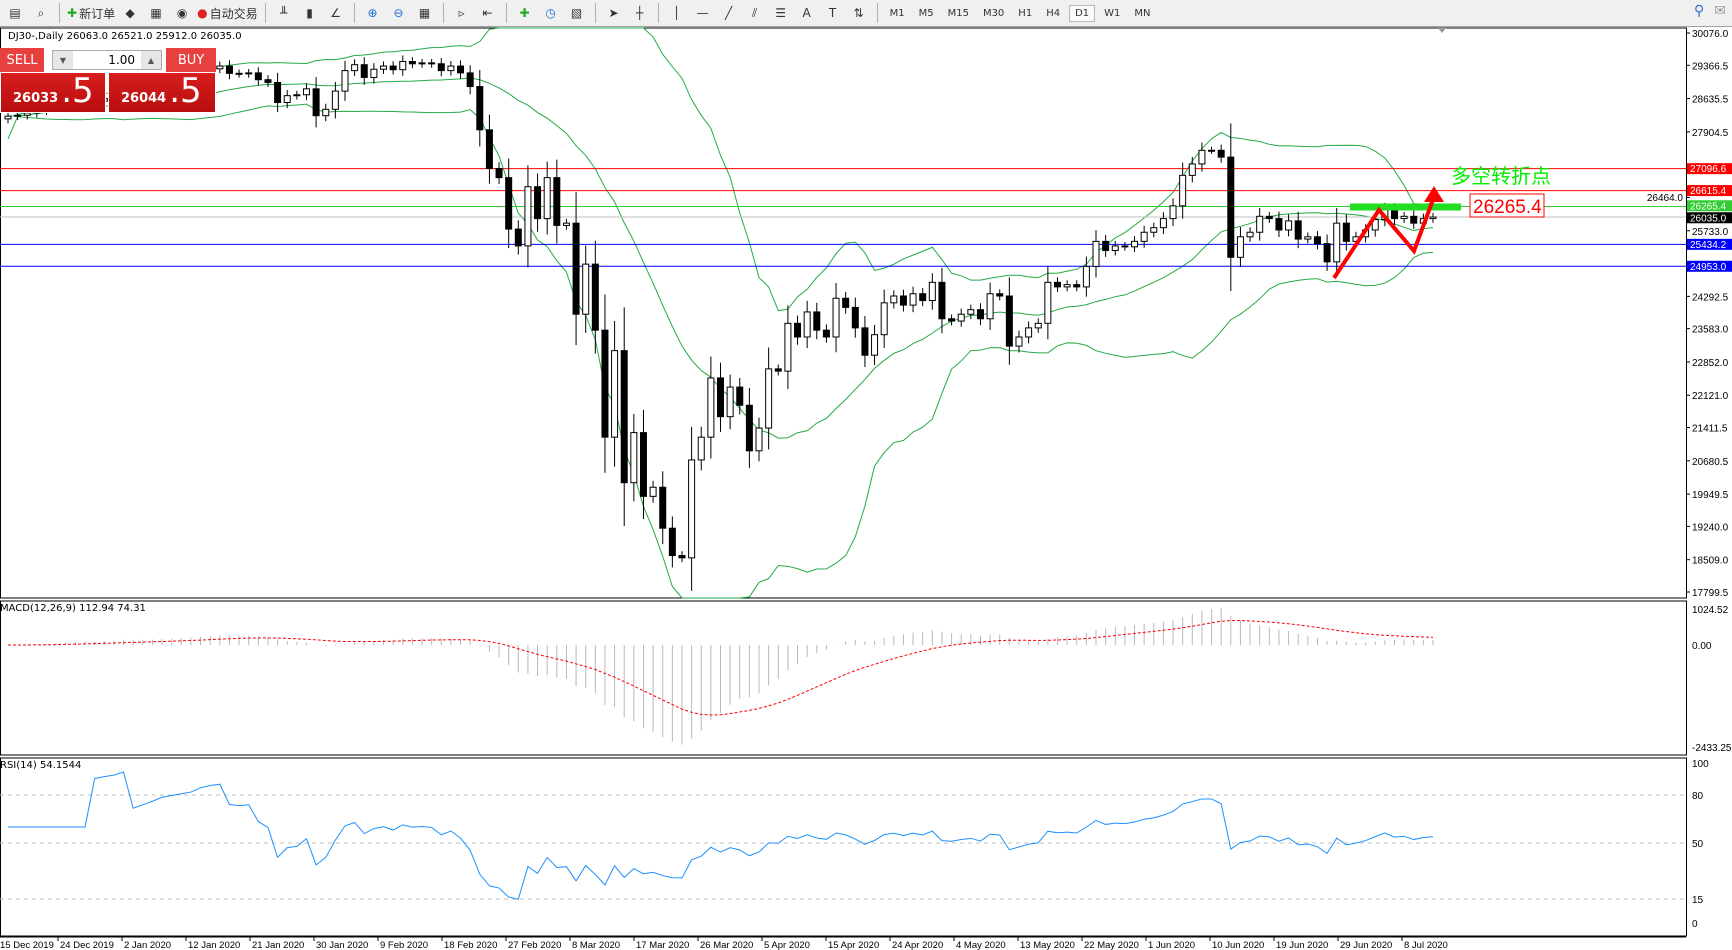 This screenshot has width=1732, height=950. I want to click on arrows-button: ⇅, so click(859, 13).